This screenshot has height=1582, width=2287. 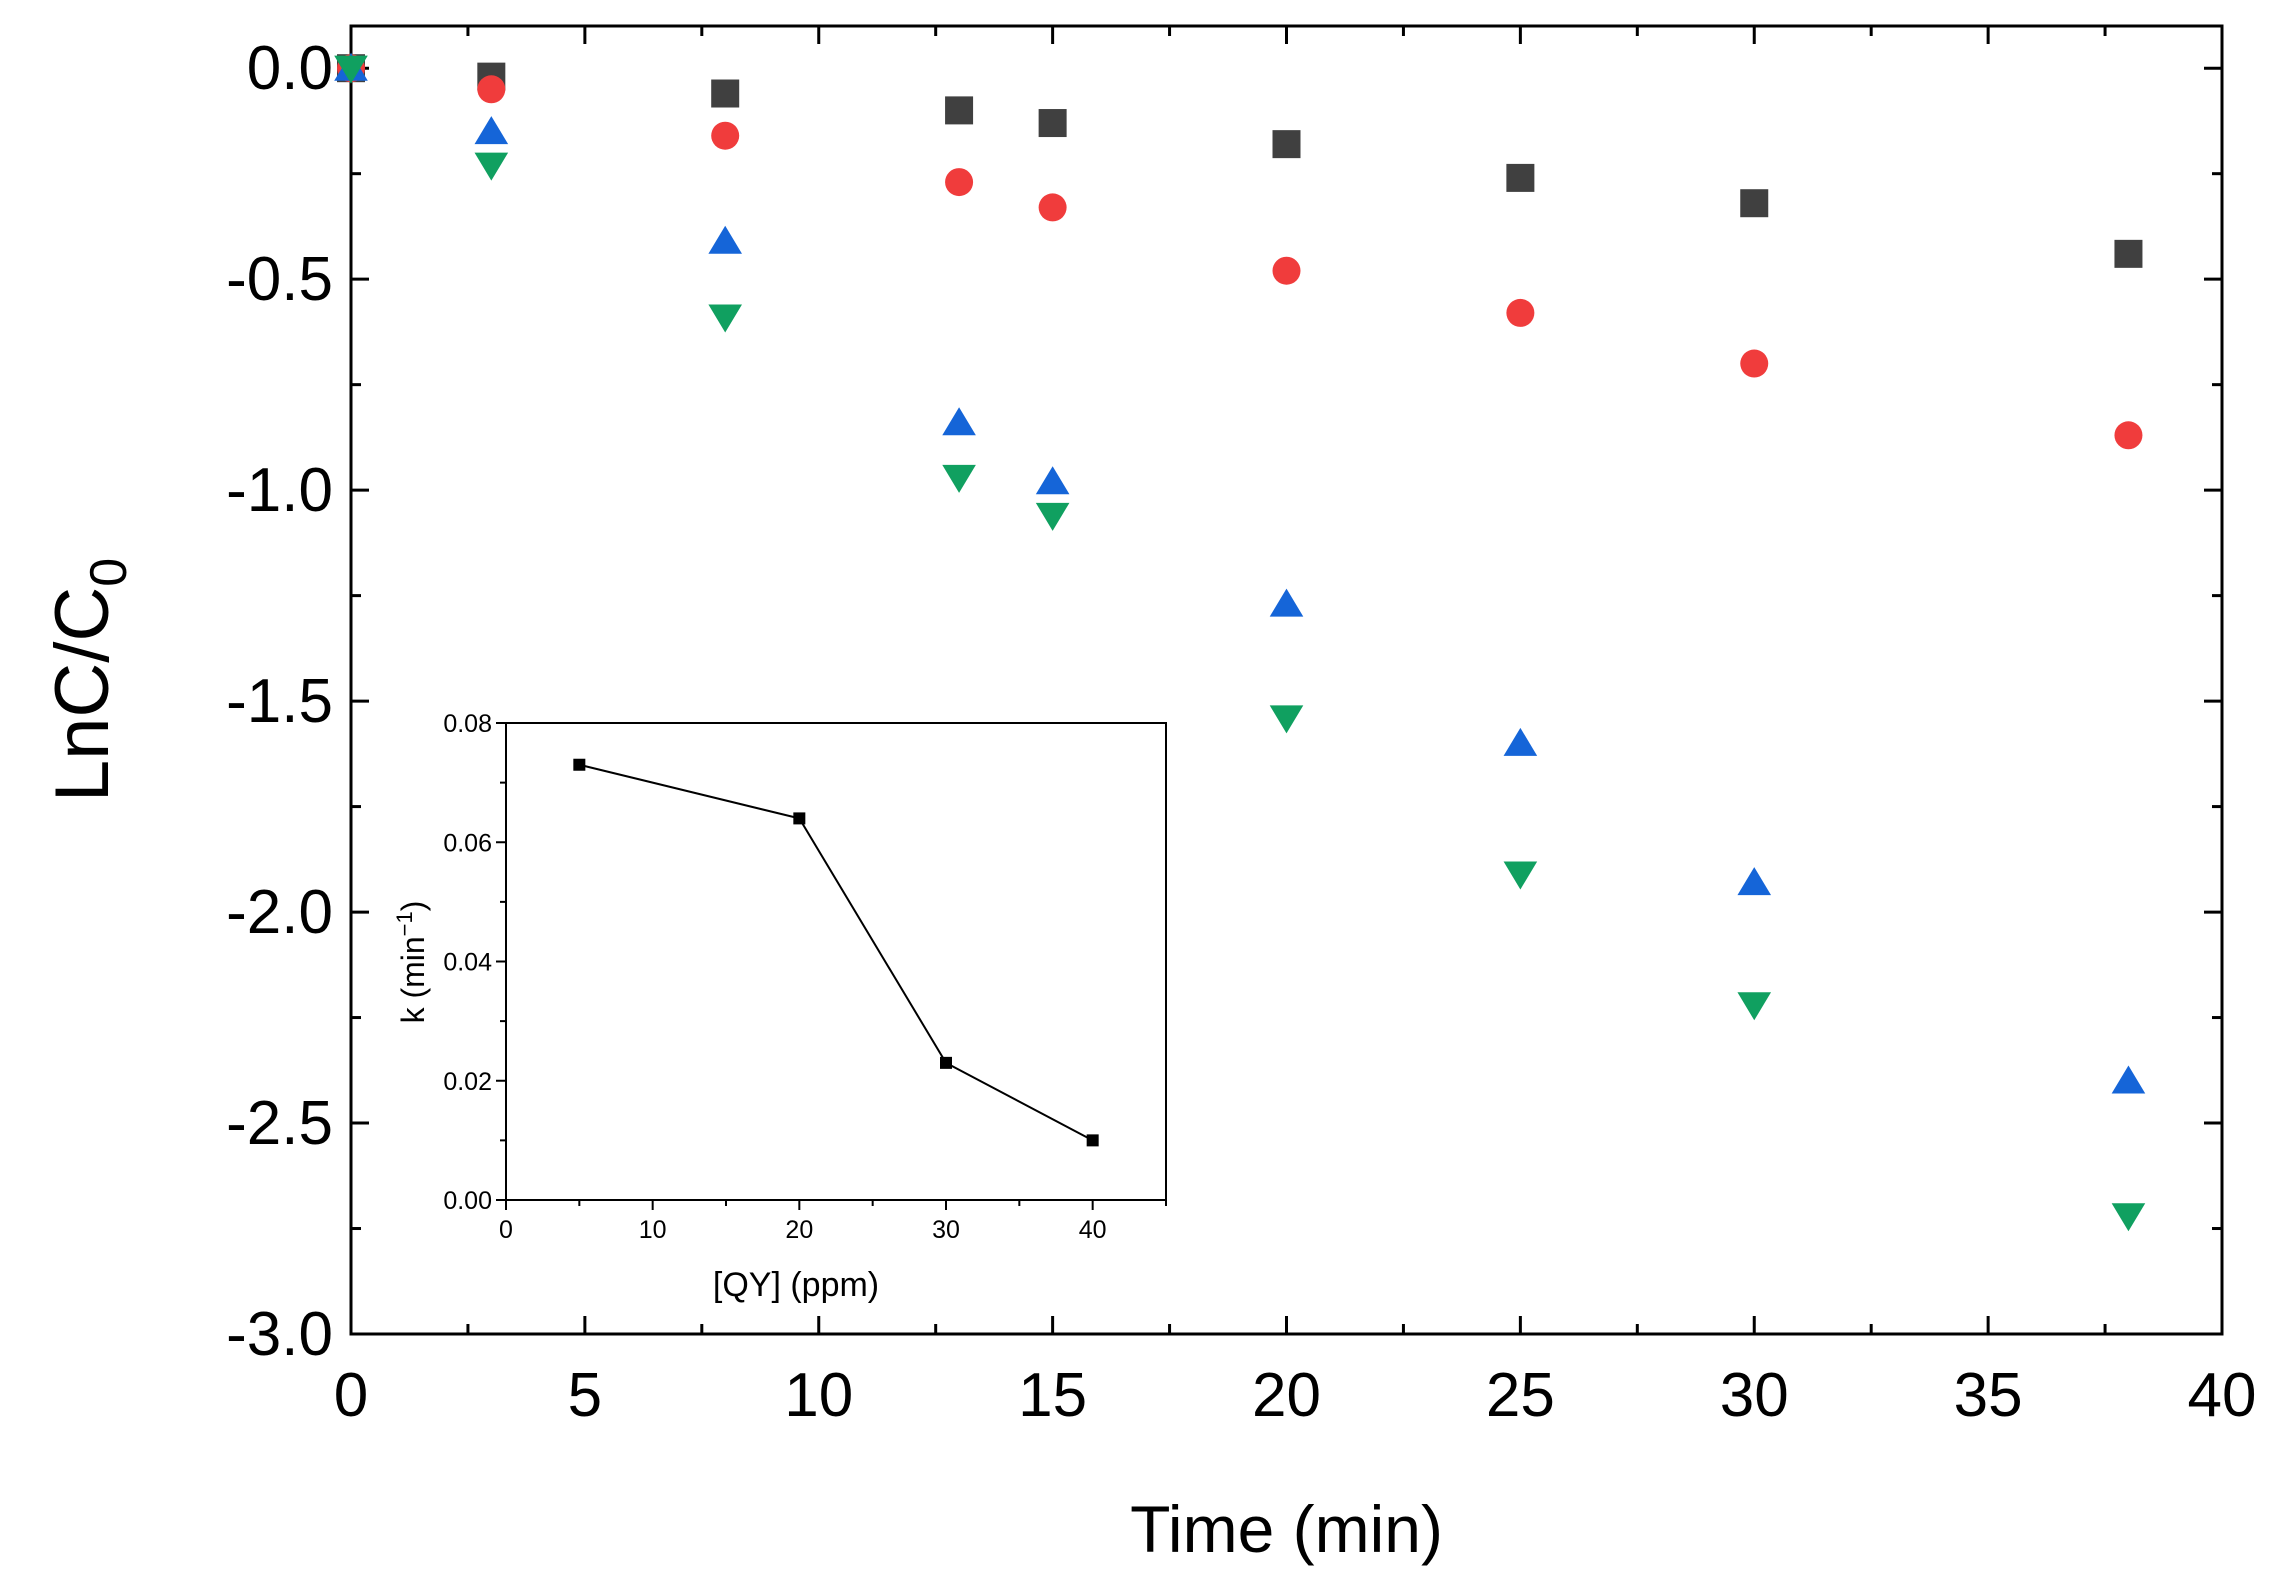 What do you see at coordinates (946, 1230) in the screenshot?
I see `inset-x-tick-label: 30` at bounding box center [946, 1230].